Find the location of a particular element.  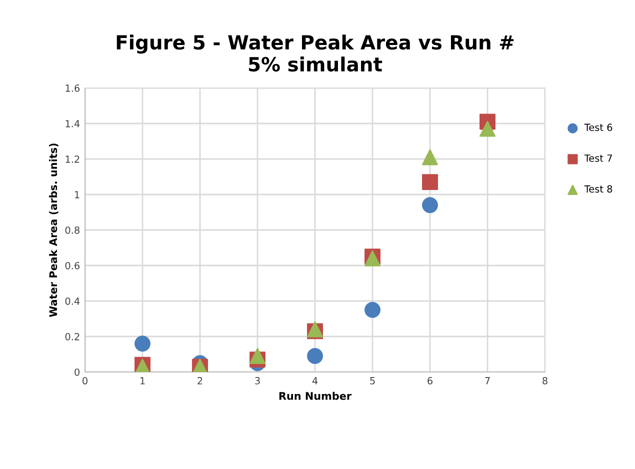

x-tick-label: 5 is located at coordinates (372, 380).